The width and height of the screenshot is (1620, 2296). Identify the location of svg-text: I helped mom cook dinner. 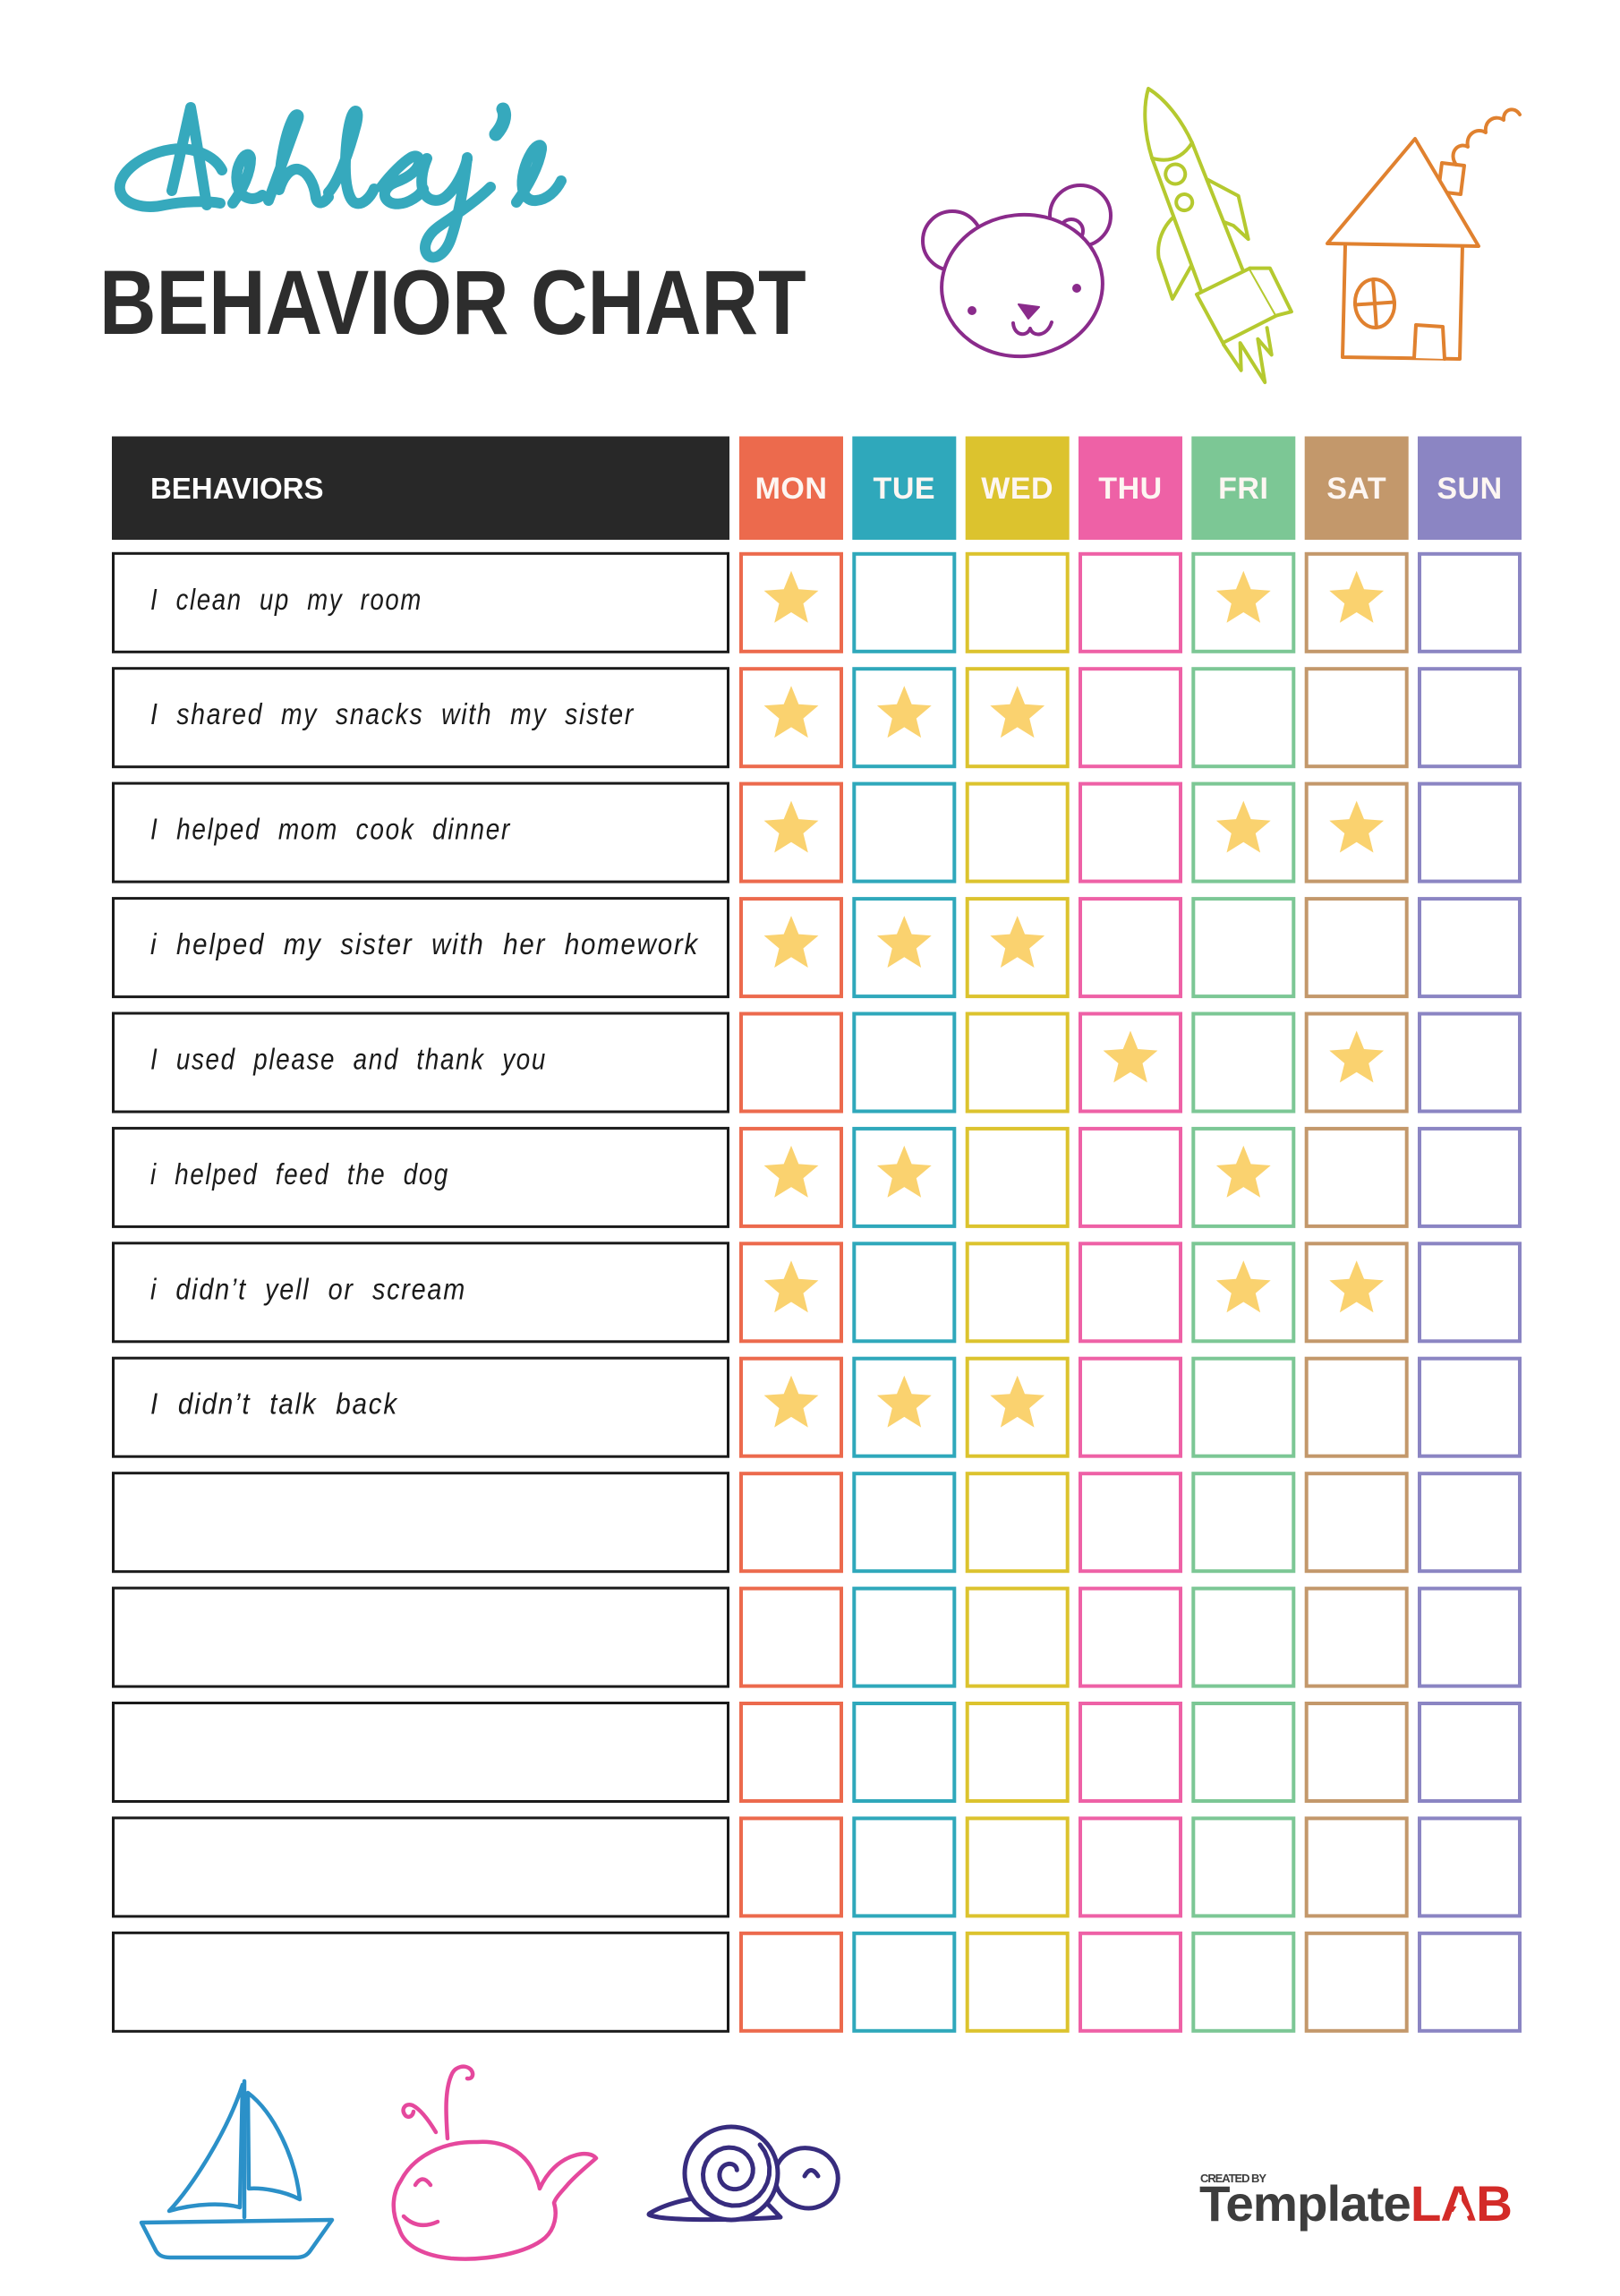
(330, 829).